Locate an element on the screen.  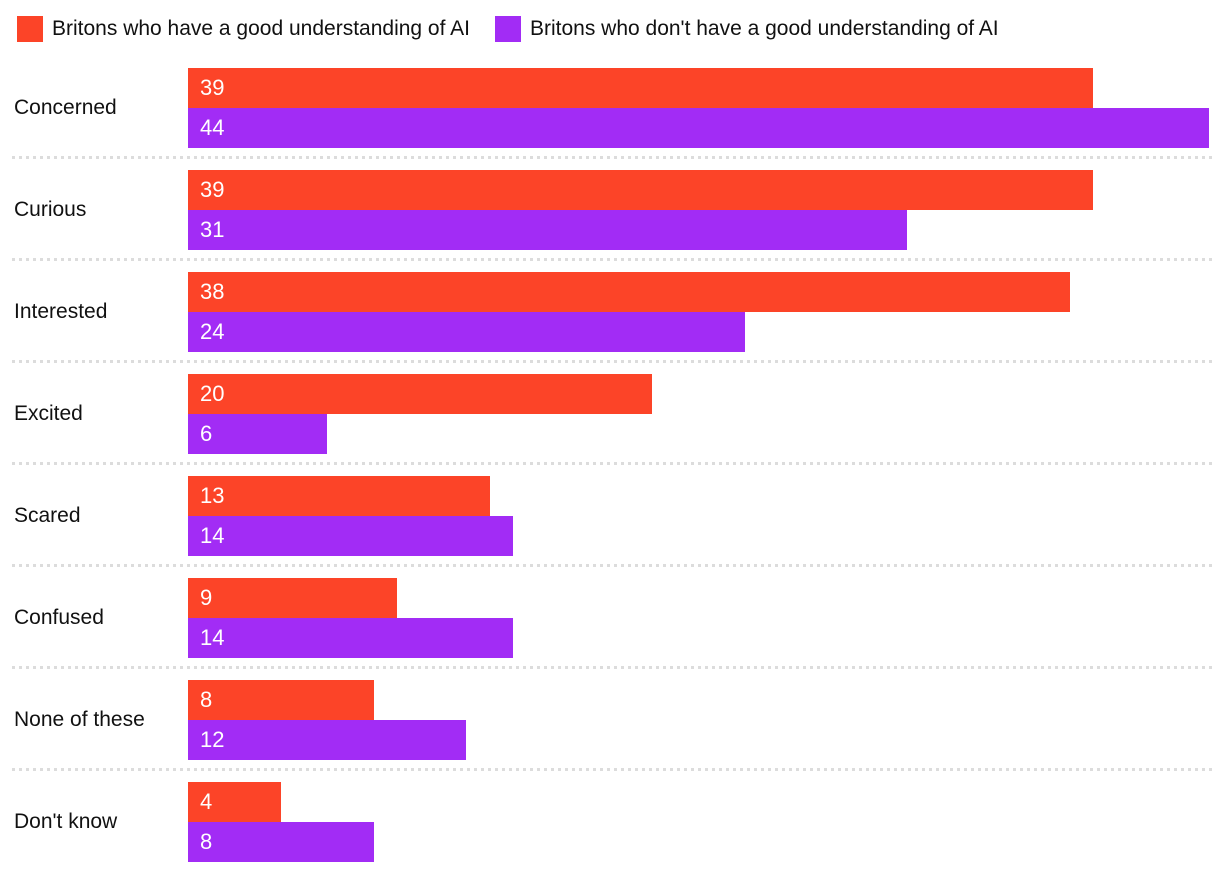
category-label: Scared is located at coordinates (47, 515).